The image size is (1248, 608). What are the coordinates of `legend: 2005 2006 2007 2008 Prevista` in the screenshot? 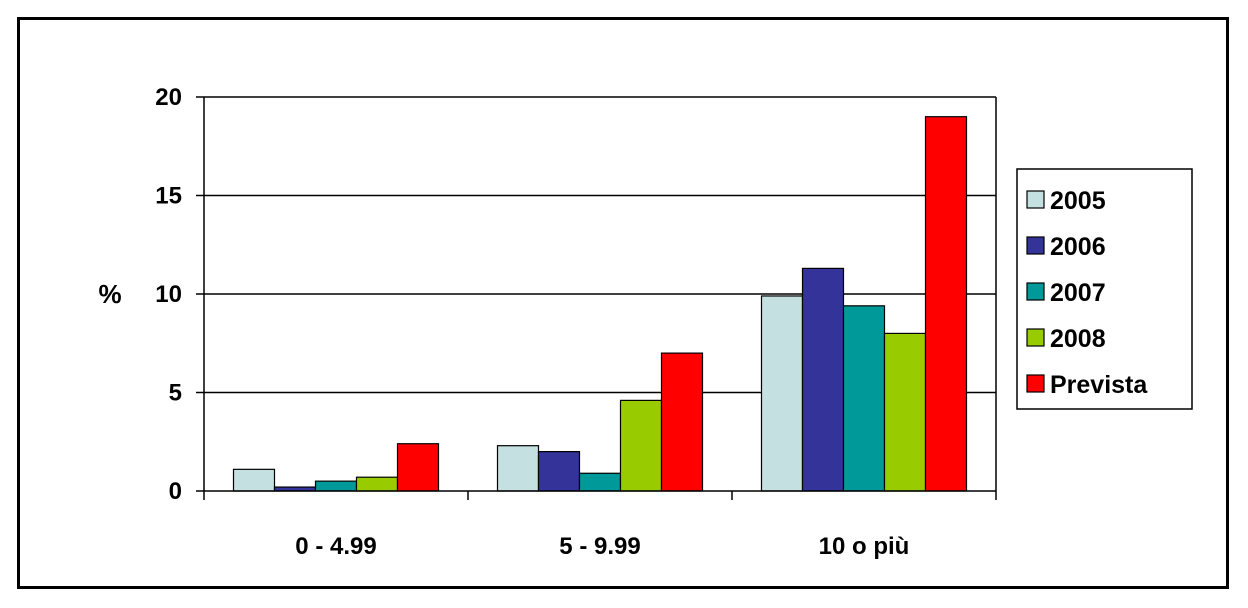 It's located at (1104, 289).